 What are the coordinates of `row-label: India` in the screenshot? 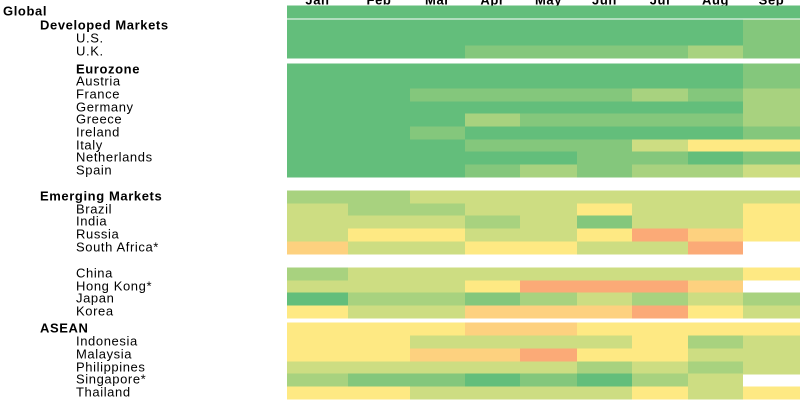 It's located at (91, 220).